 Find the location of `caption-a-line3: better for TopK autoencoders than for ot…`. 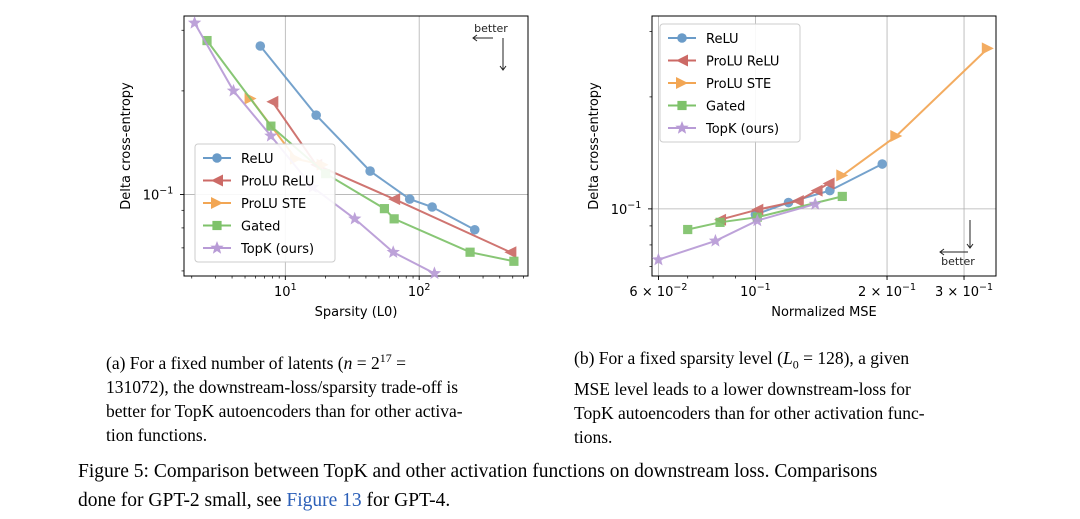

caption-a-line3: better for TopK autoencoders than for ot… is located at coordinates (284, 410).